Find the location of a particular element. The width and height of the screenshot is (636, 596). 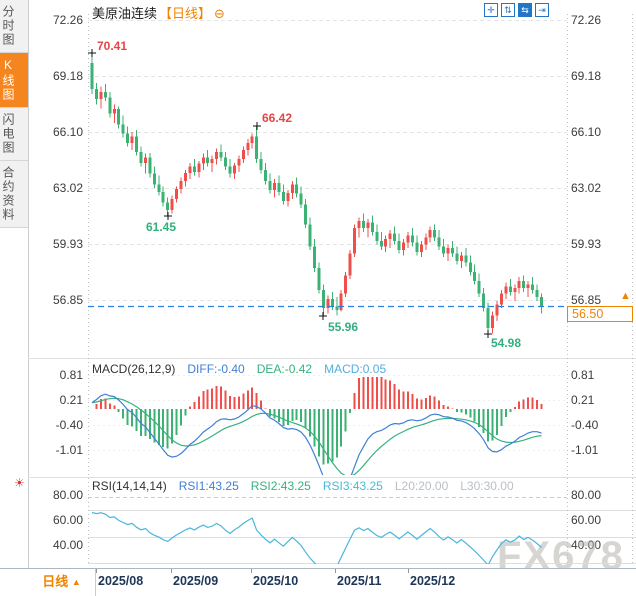

macd-hist-value: MACD:0.05 is located at coordinates (355, 369).